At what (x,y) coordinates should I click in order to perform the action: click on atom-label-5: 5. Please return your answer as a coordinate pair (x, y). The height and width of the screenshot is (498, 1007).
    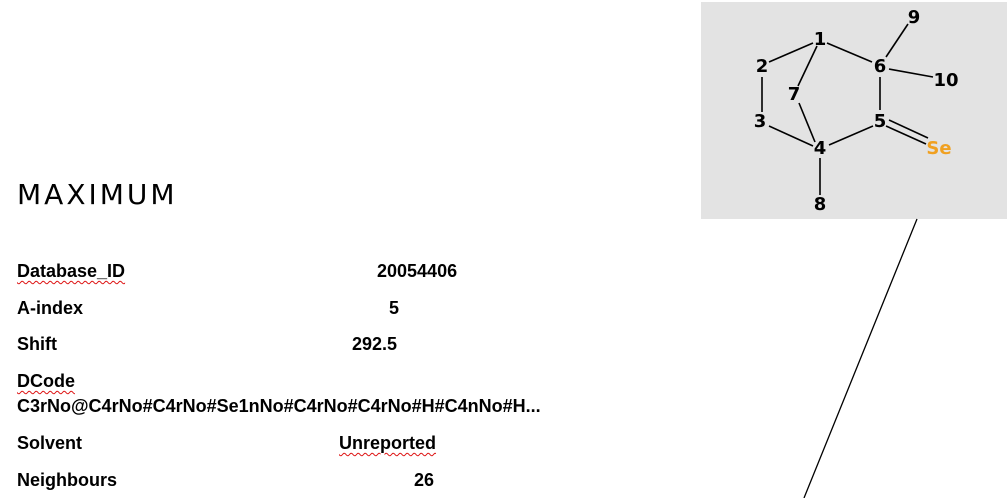
    Looking at the image, I should click on (880, 121).